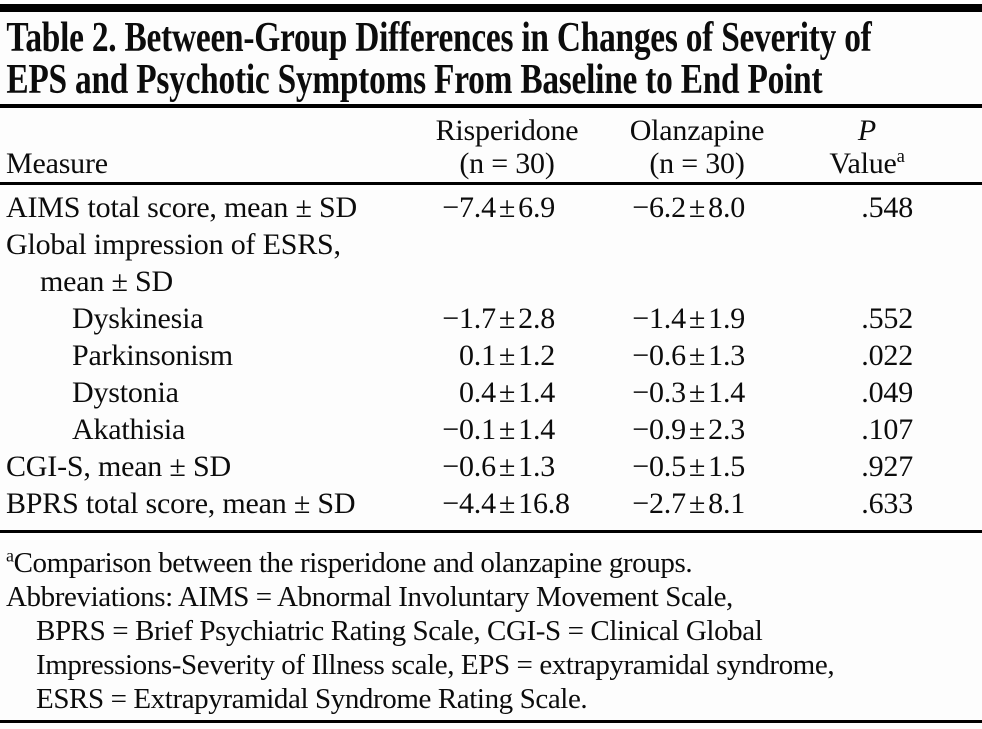 This screenshot has height=729, width=982. Describe the element at coordinates (867, 130) in the screenshot. I see `column-header-p-symbol: P` at that location.